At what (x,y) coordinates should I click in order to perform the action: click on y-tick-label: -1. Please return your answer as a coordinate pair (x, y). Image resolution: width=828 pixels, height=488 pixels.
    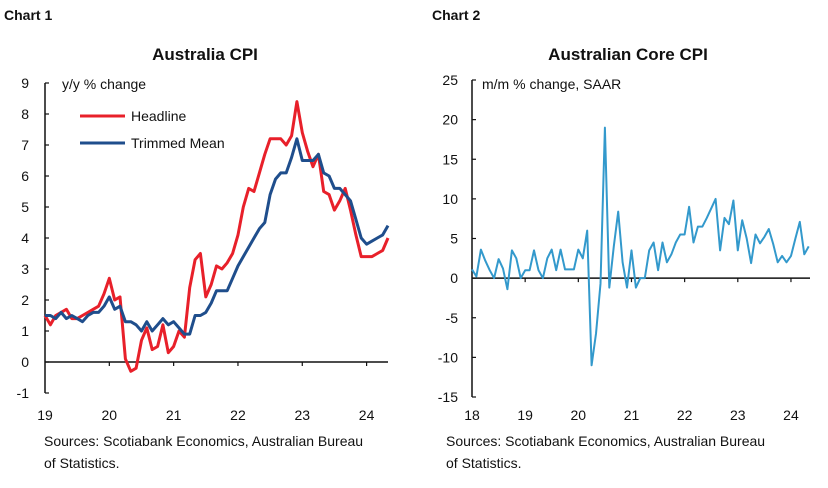
    Looking at the image, I should click on (23, 393).